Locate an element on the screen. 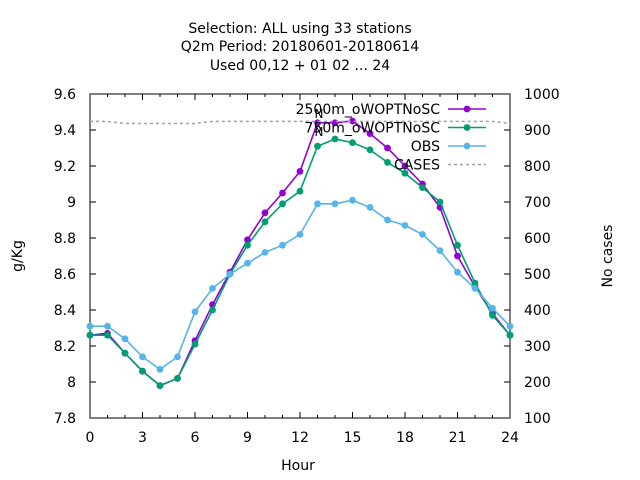 This screenshot has height=480, width=640. y2-tick-label: 500 is located at coordinates (537, 275).